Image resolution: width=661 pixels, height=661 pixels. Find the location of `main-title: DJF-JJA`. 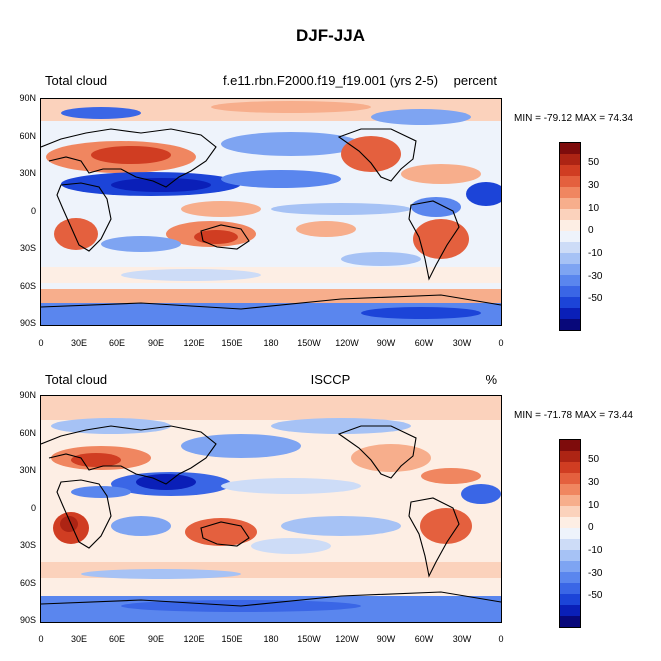

main-title: DJF-JJA is located at coordinates (330, 35).